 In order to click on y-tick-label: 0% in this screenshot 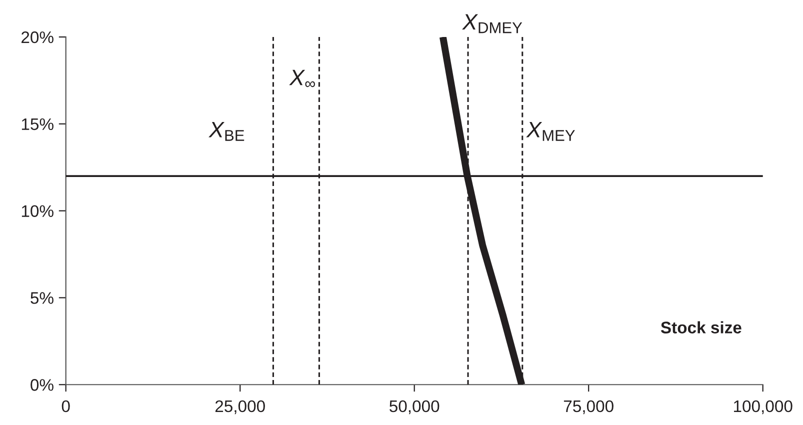, I will do `click(42, 385)`.